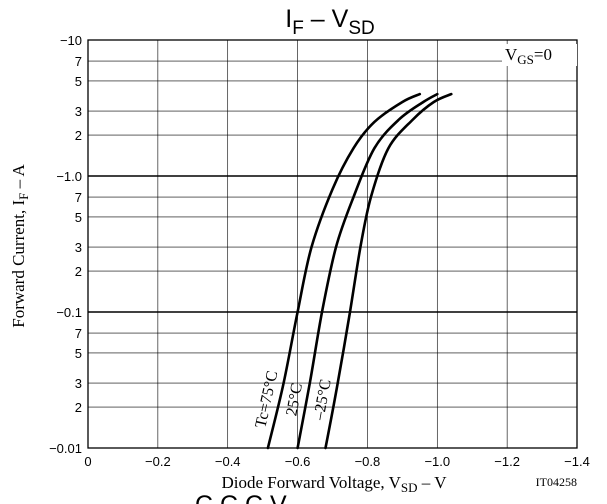 The width and height of the screenshot is (607, 504). Describe the element at coordinates (158, 461) in the screenshot. I see `x-tick-label: −0.2` at that location.